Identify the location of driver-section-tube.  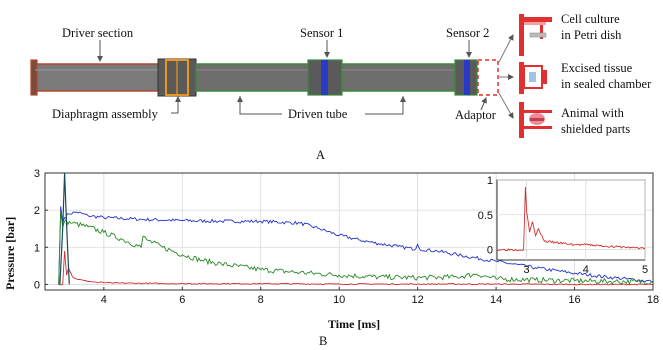
(99, 77).